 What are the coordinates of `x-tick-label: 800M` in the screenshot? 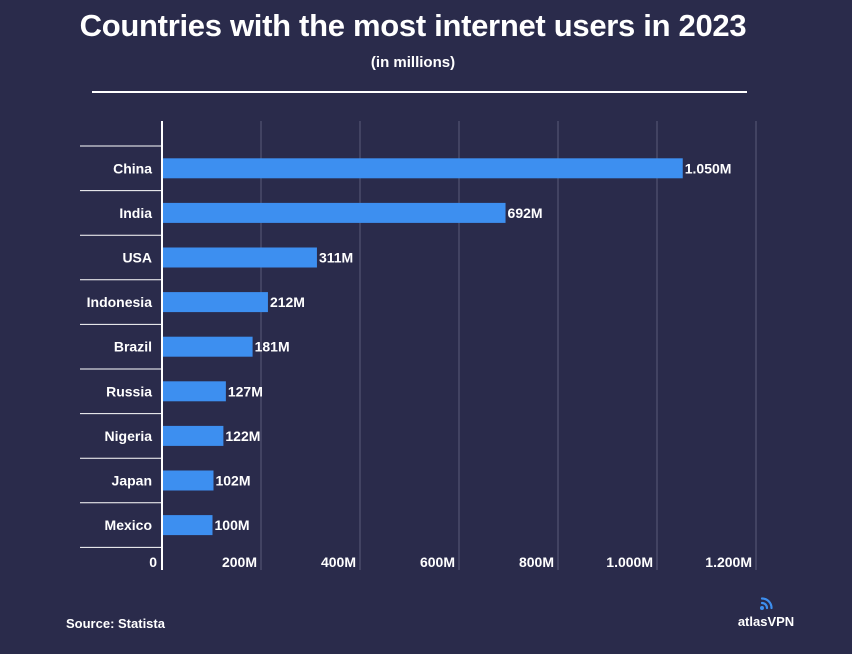 It's located at (536, 562).